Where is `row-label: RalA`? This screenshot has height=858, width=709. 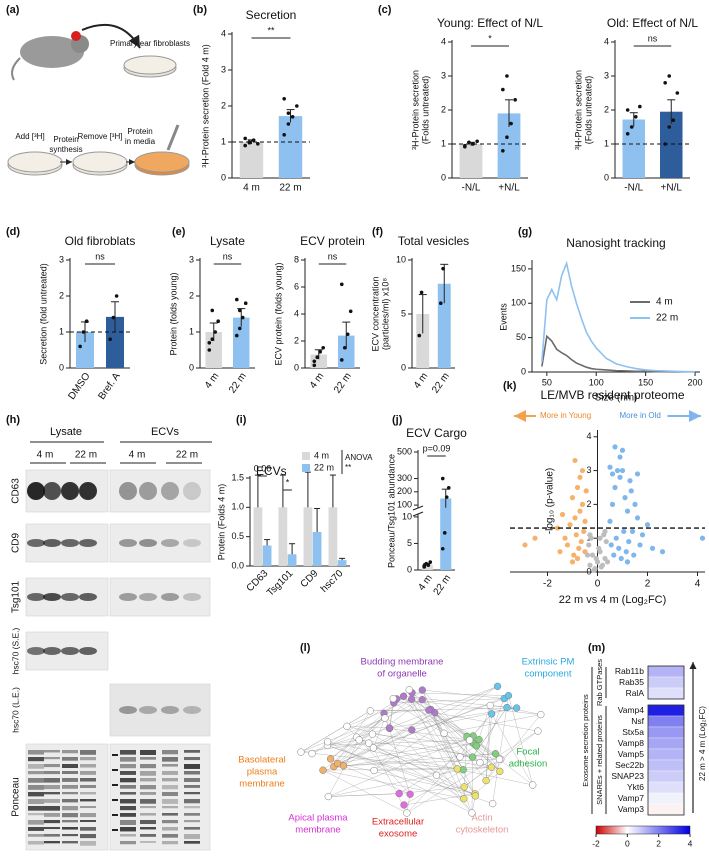 row-label: RalA is located at coordinates (635, 693).